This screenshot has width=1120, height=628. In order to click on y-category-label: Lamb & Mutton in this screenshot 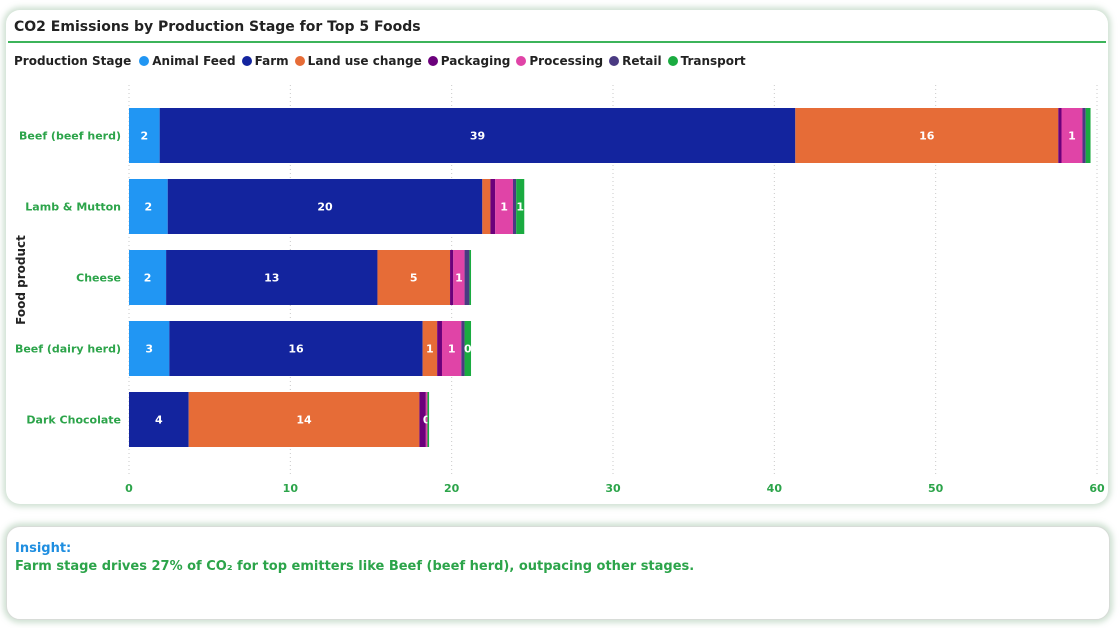, I will do `click(73, 207)`.